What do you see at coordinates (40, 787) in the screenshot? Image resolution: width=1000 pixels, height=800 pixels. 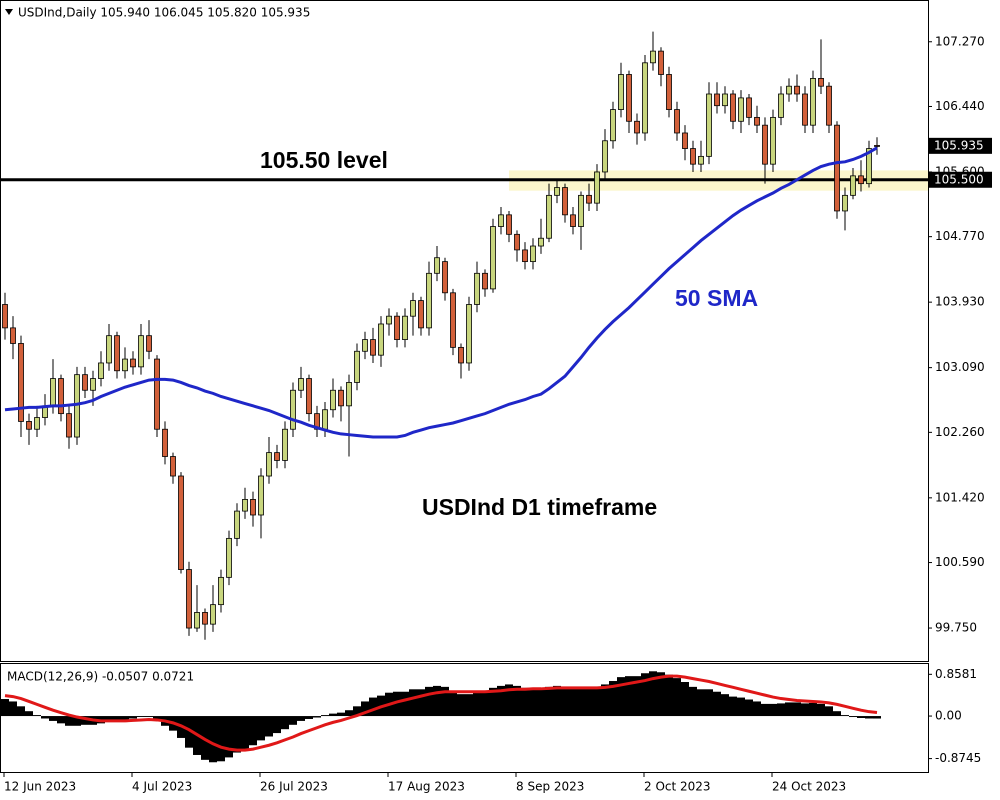 I see `x-tick-label: 12 Jun 2023` at bounding box center [40, 787].